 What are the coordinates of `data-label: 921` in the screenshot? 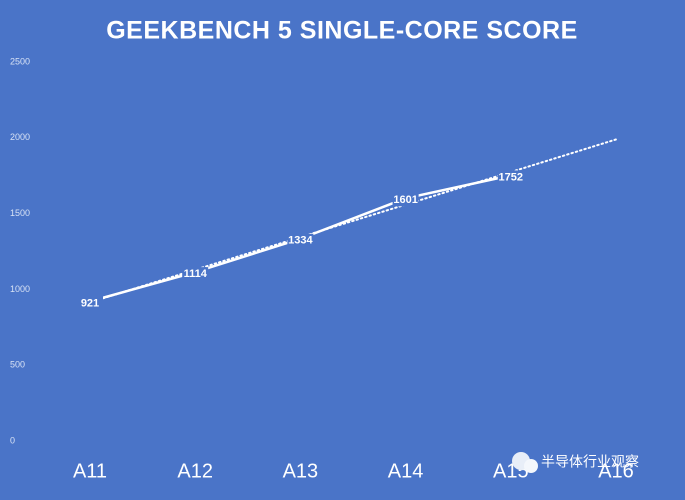 It's located at (90, 303).